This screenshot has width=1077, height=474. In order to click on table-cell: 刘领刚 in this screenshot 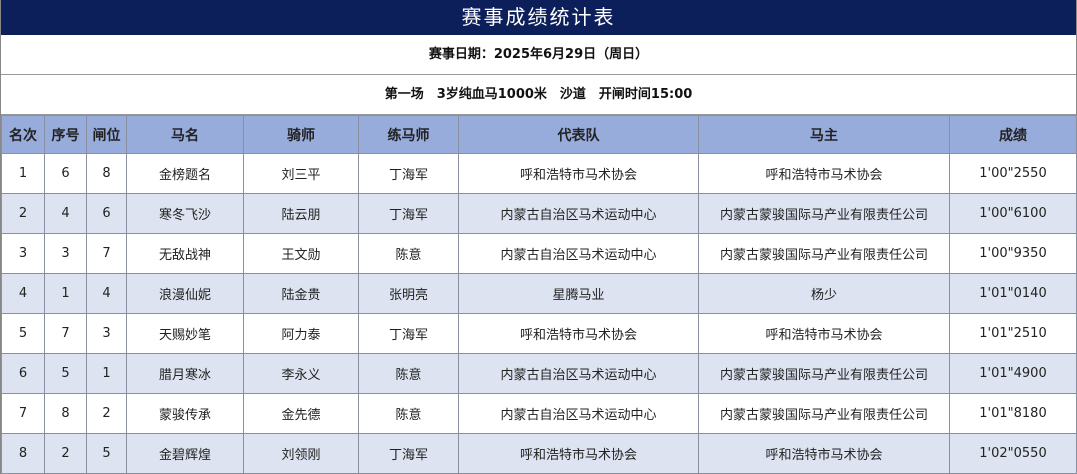, I will do `click(301, 453)`.